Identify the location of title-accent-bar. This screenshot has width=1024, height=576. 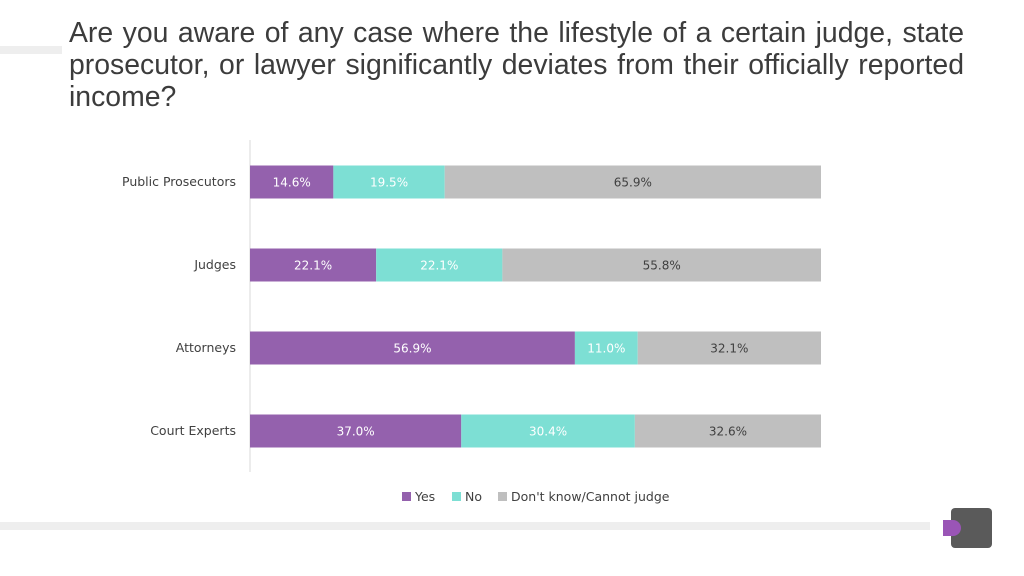
(31, 50).